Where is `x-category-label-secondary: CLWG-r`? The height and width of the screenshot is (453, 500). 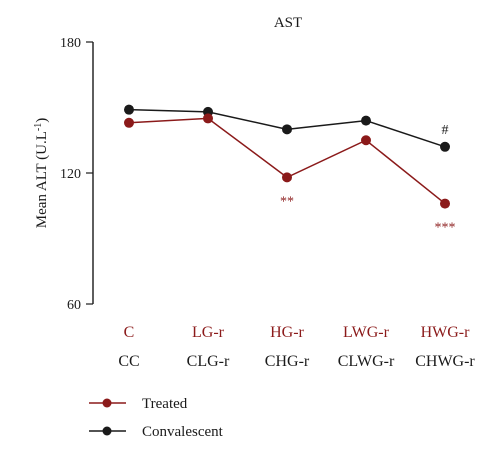
x-category-label-secondary: CLWG-r is located at coordinates (366, 361).